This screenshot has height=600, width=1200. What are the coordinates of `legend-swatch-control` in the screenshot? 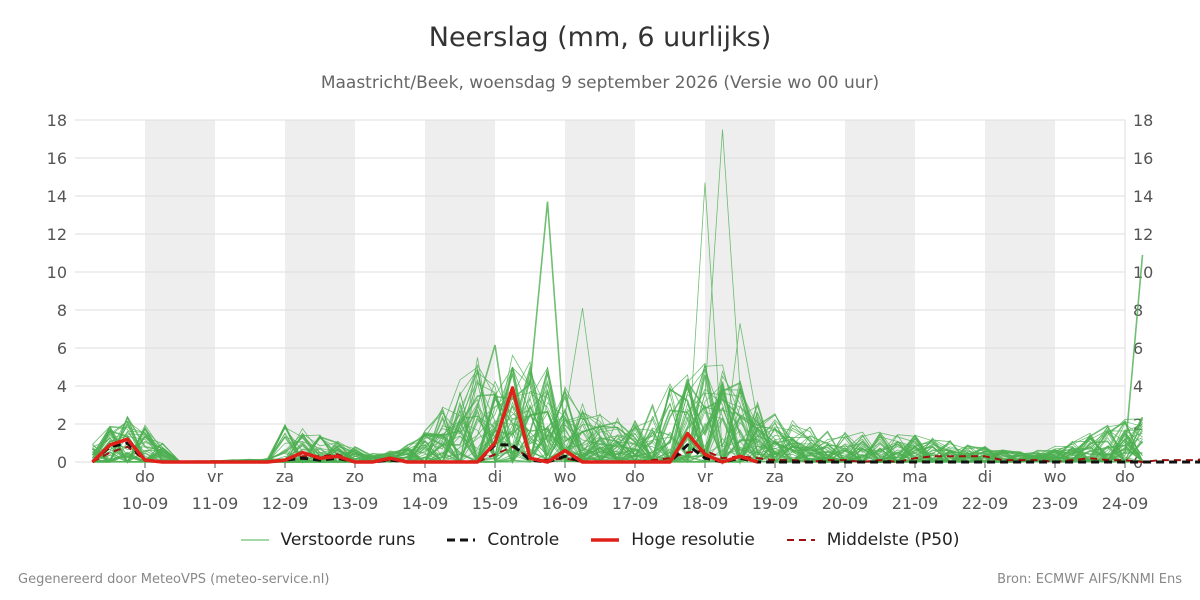 It's located at (461, 540).